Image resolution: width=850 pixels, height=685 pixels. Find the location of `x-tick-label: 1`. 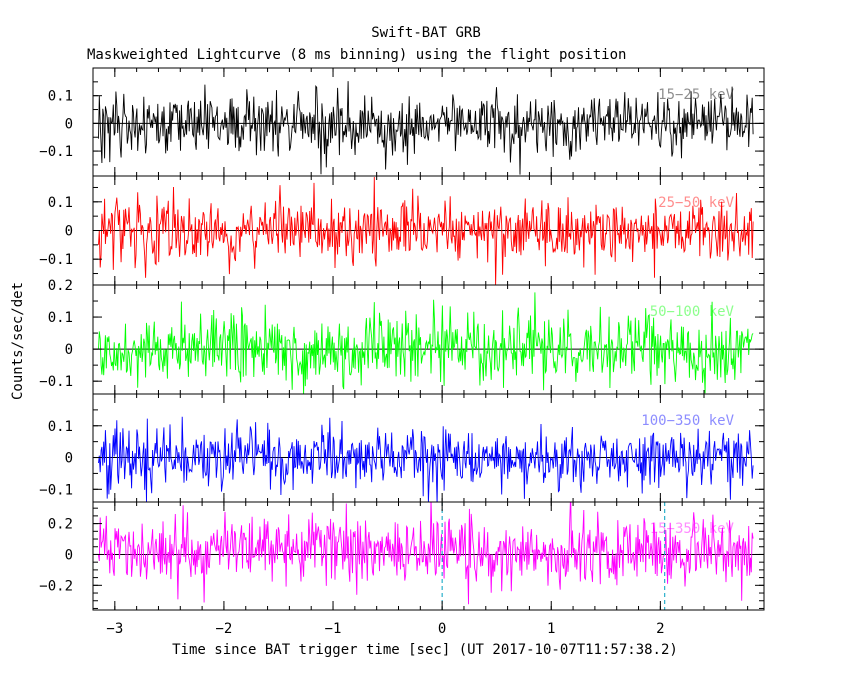

x-tick-label: 1 is located at coordinates (551, 629).